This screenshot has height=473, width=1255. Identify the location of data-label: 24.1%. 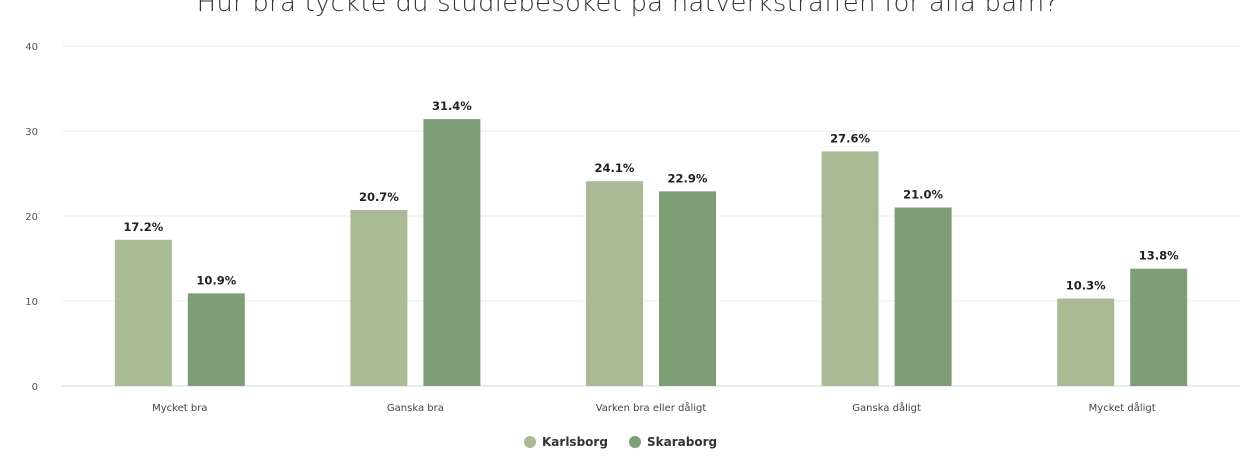
(615, 168).